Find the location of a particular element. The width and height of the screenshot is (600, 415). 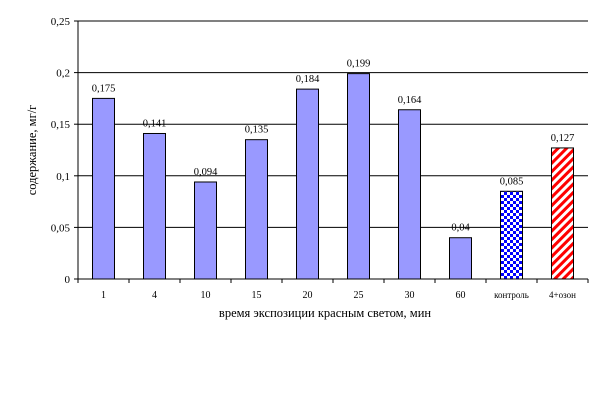

y-tick-label: 0,2 is located at coordinates (63, 74).